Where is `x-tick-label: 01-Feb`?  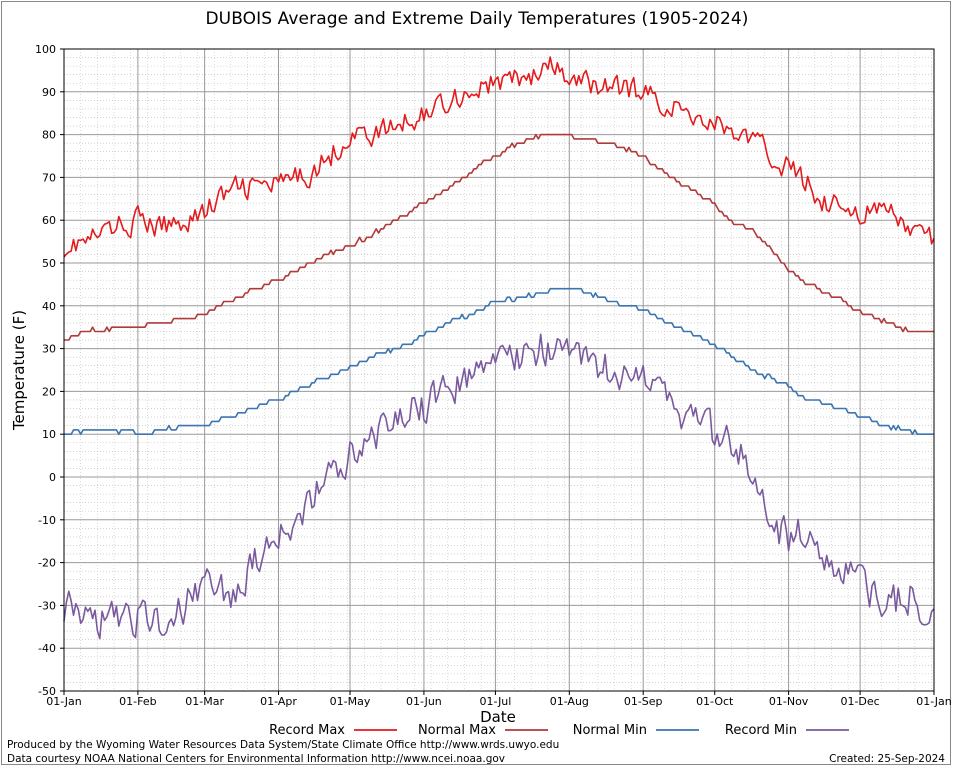
x-tick-label: 01-Feb is located at coordinates (137, 701).